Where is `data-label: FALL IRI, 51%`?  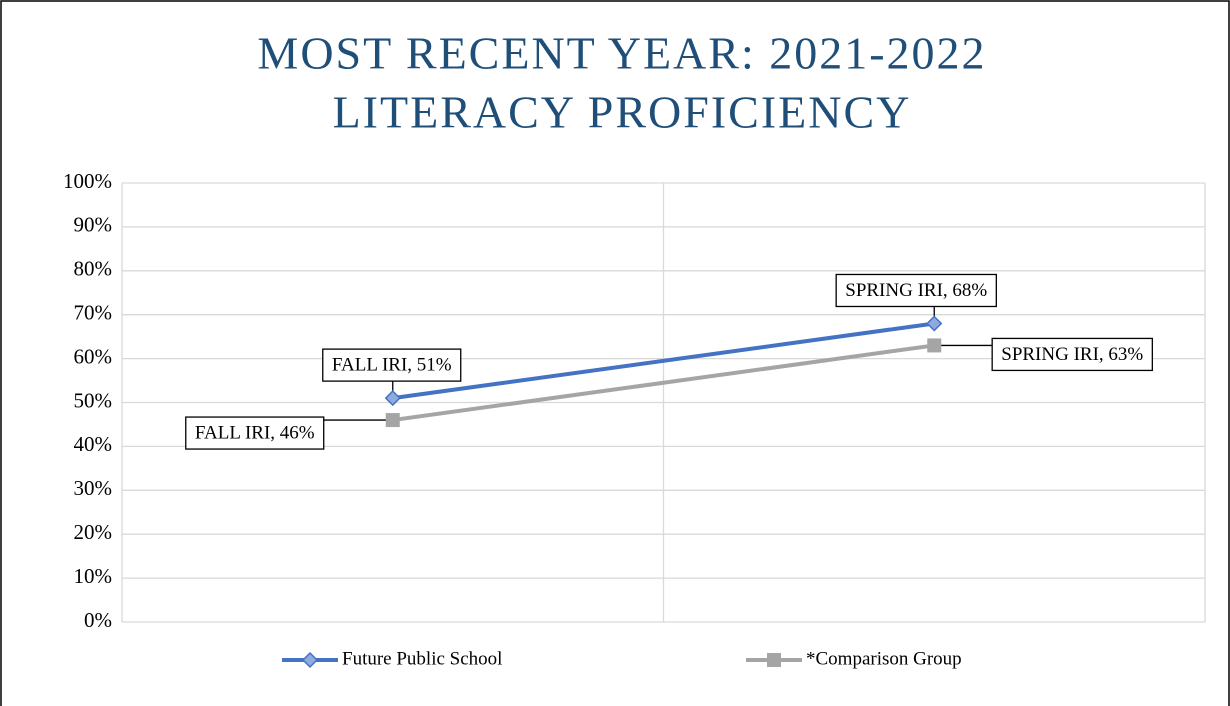
data-label: FALL IRI, 51% is located at coordinates (392, 373).